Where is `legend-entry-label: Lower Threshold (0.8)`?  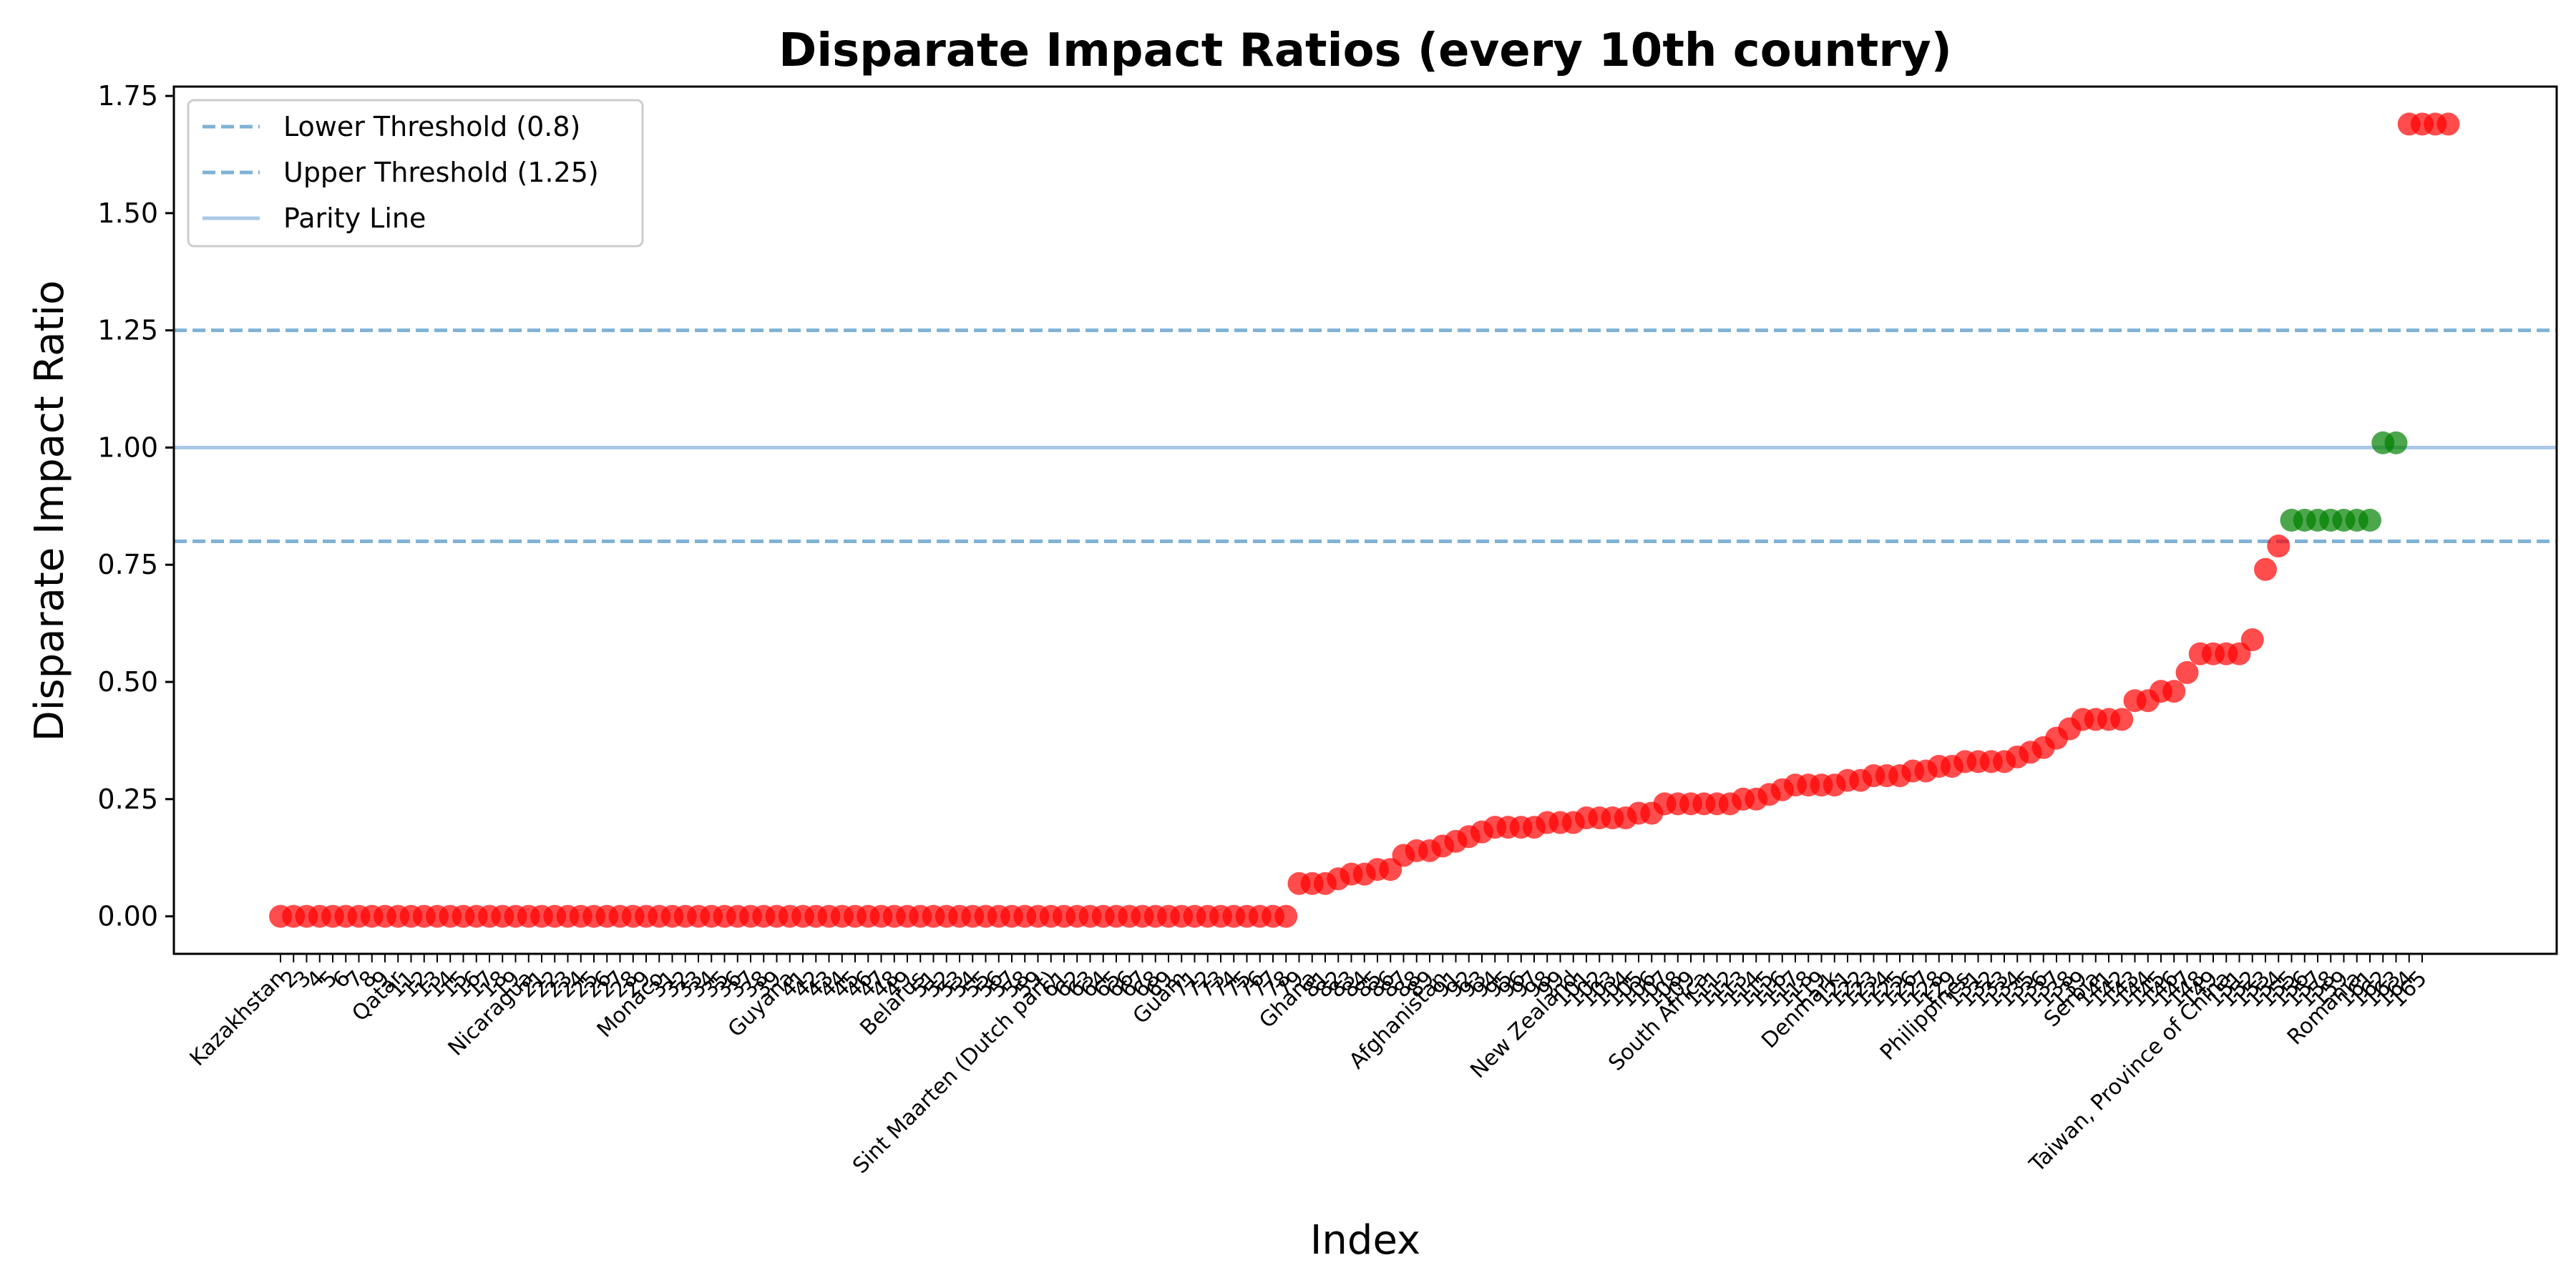
legend-entry-label: Lower Threshold (0.8) is located at coordinates (431, 126).